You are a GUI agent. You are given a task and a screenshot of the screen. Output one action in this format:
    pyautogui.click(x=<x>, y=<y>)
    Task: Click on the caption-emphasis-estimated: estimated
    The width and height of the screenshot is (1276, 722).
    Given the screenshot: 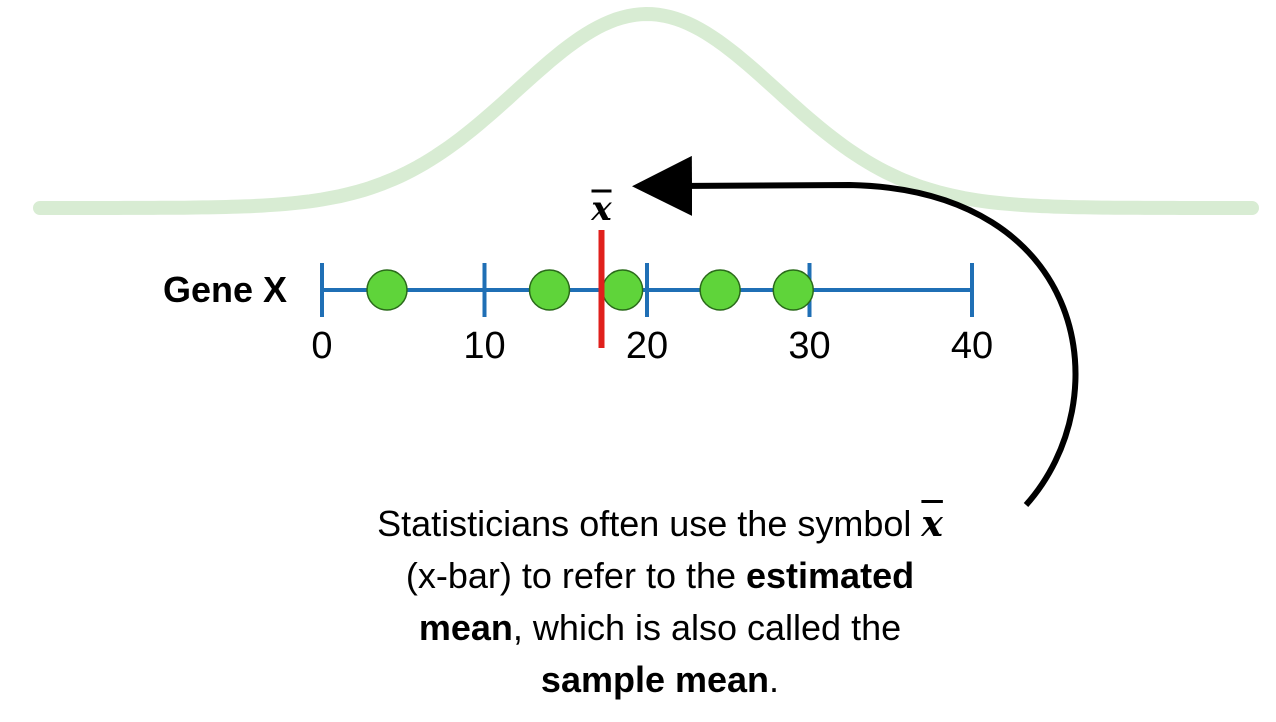 What is the action you would take?
    pyautogui.click(x=830, y=575)
    